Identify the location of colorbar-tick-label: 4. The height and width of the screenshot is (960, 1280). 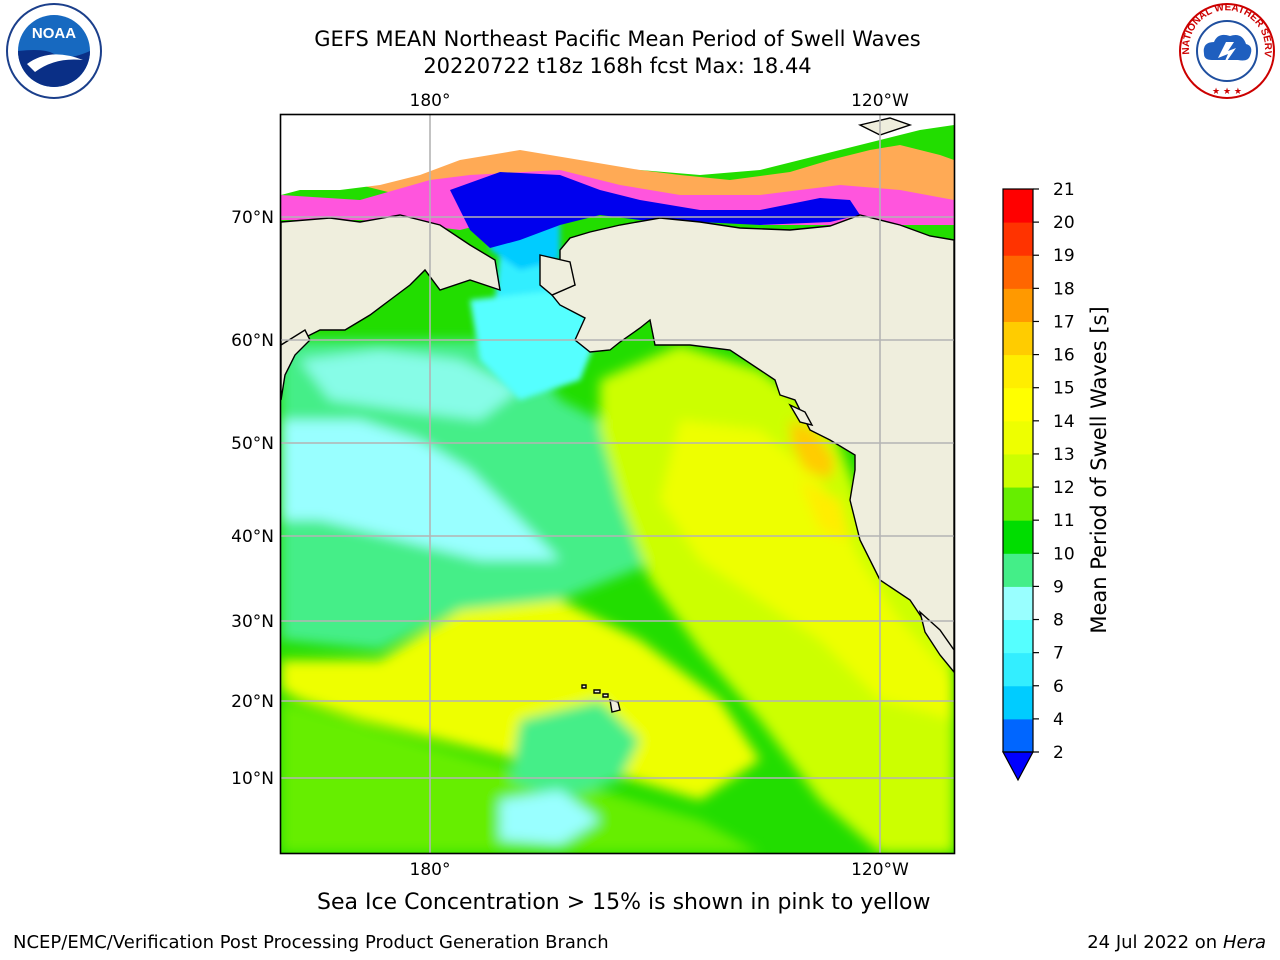
(1058, 720).